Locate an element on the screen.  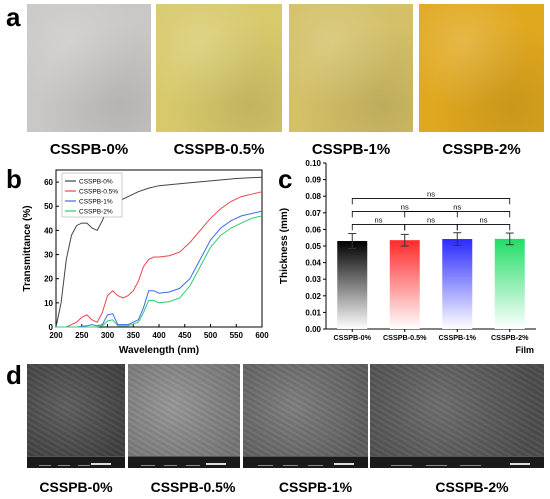
panel-label-c: c is located at coordinates (285, 179).